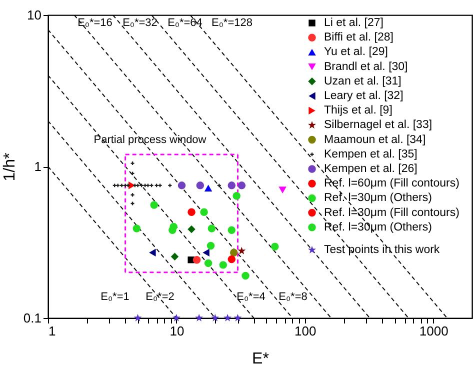 Image resolution: width=474 pixels, height=365 pixels. I want to click on legend-label: Silbernagel et al. [33], so click(378, 125).